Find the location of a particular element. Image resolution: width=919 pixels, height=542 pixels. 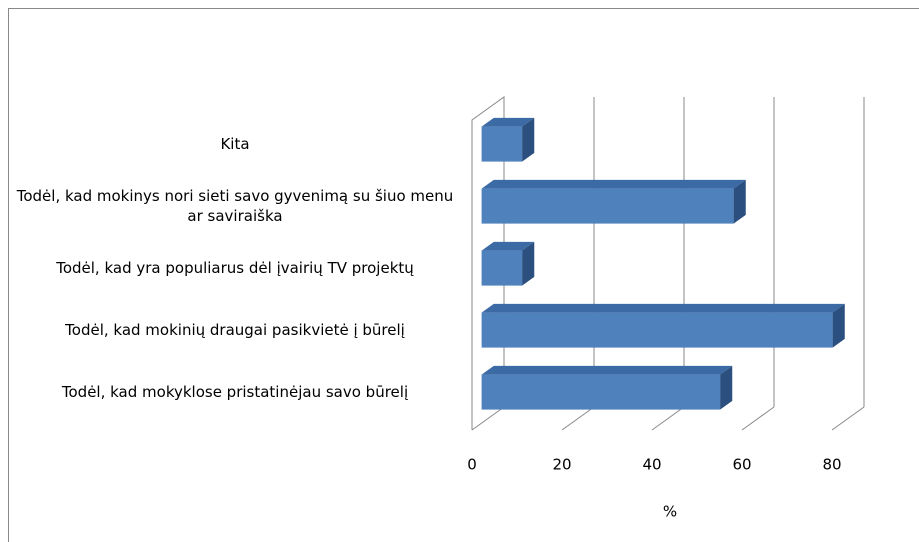

x-axis-title: % is located at coordinates (670, 512).